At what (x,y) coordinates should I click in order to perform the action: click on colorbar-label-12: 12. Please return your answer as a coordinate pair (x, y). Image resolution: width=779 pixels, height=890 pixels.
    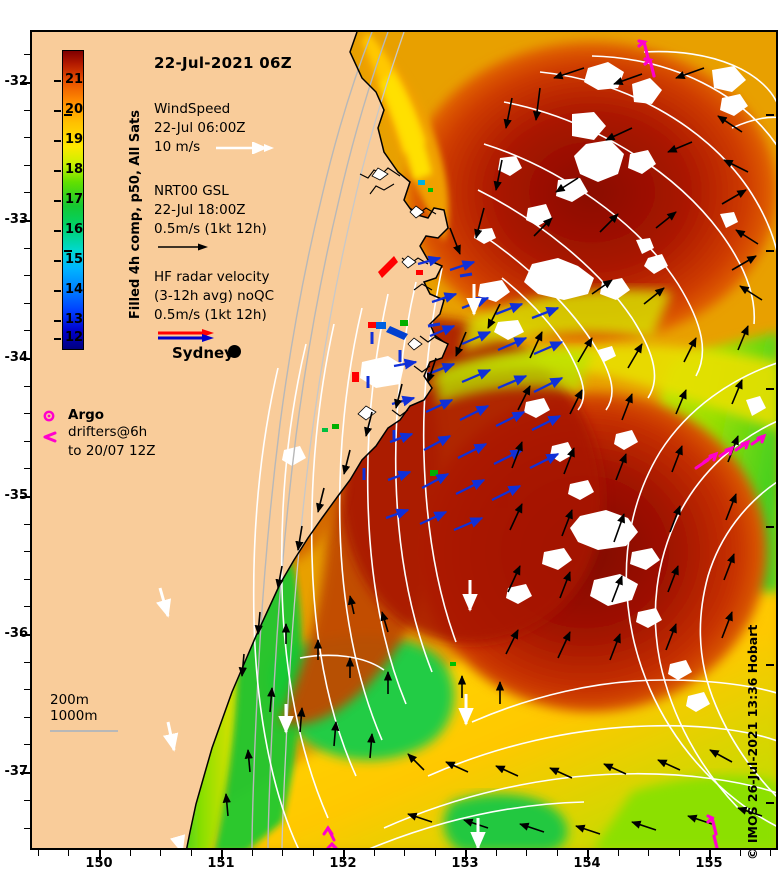
    Looking at the image, I should click on (74, 337).